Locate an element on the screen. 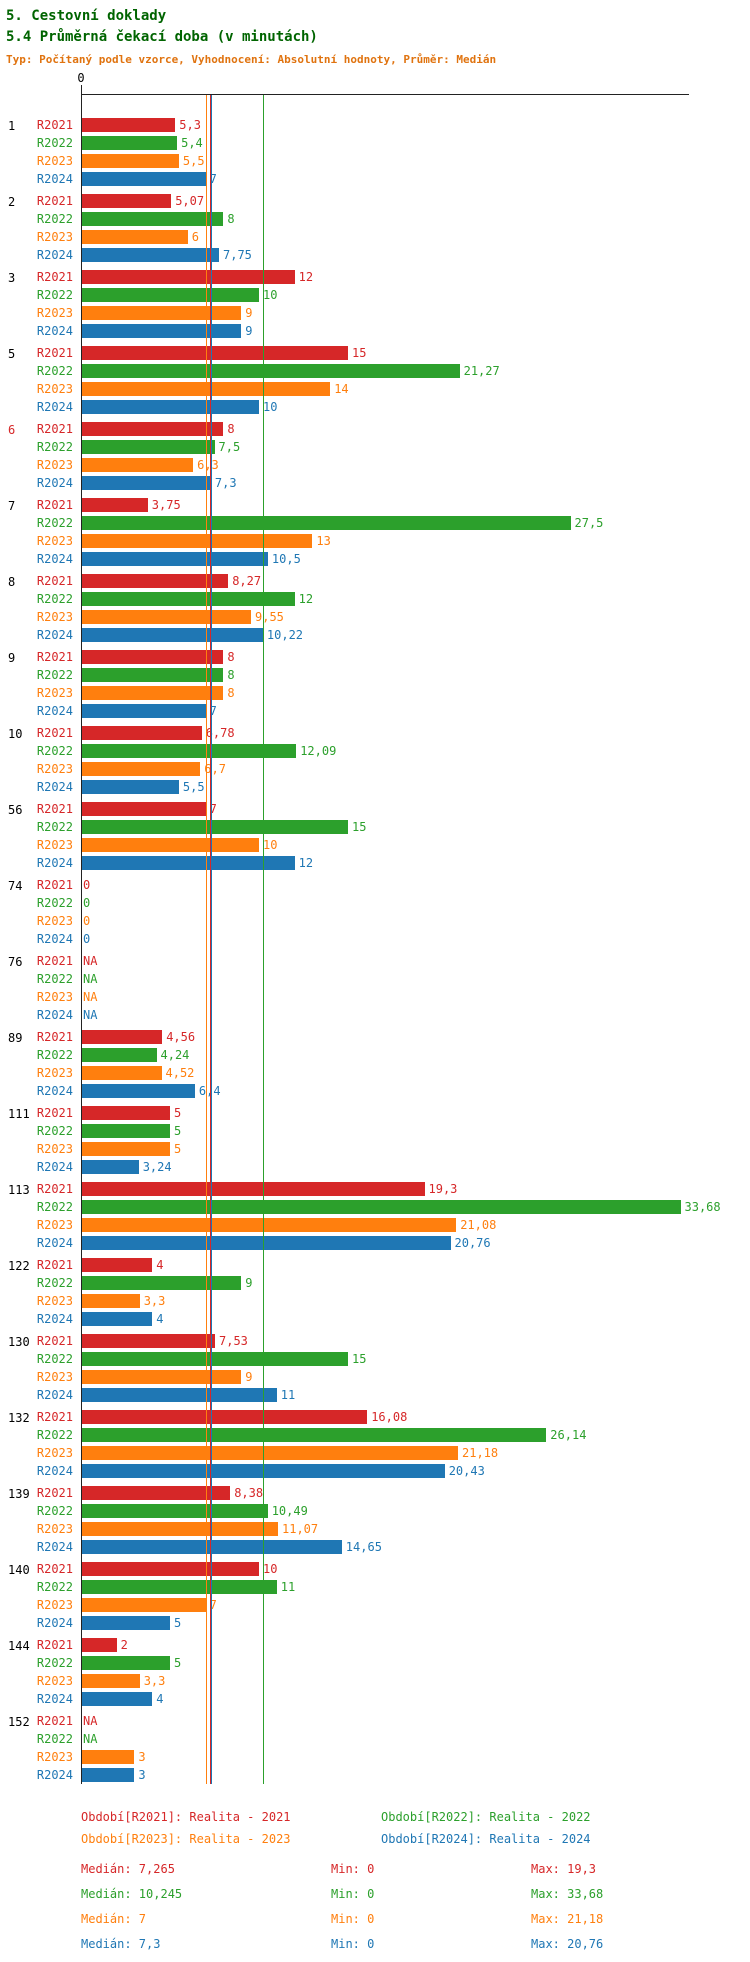  bar-row: R2023 3,3 is located at coordinates (375, 1301).